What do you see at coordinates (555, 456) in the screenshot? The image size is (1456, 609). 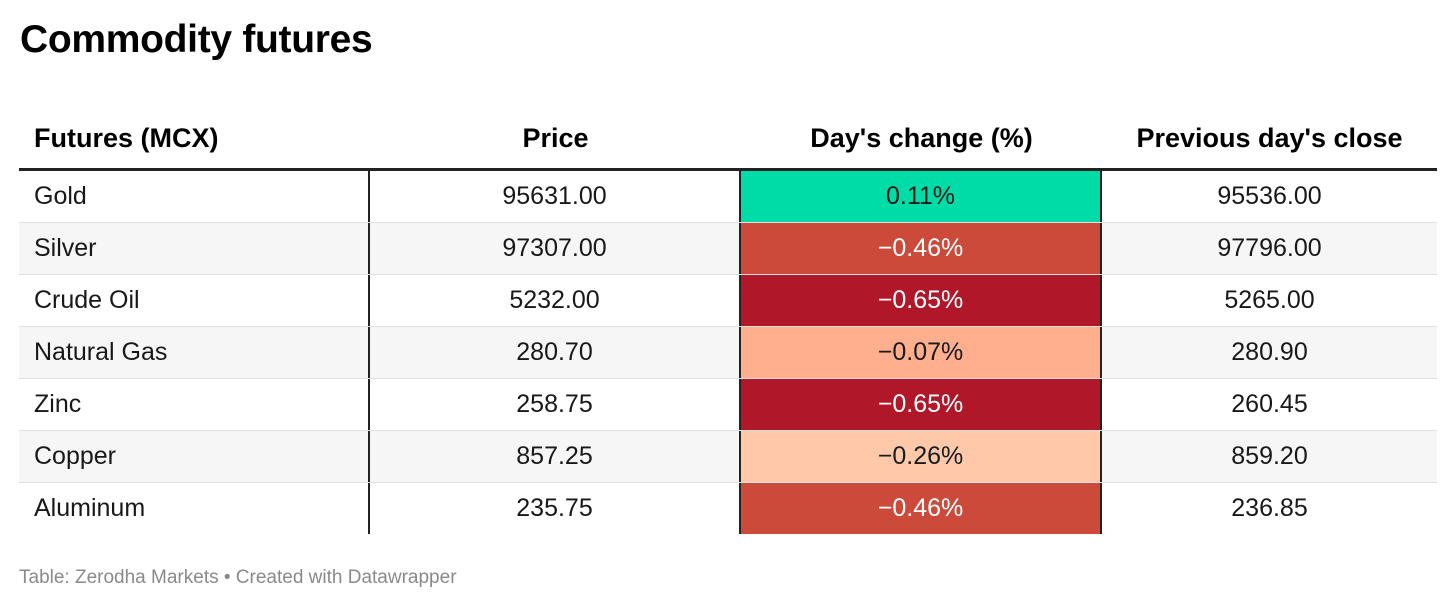 I see `cell-price: 857.25` at bounding box center [555, 456].